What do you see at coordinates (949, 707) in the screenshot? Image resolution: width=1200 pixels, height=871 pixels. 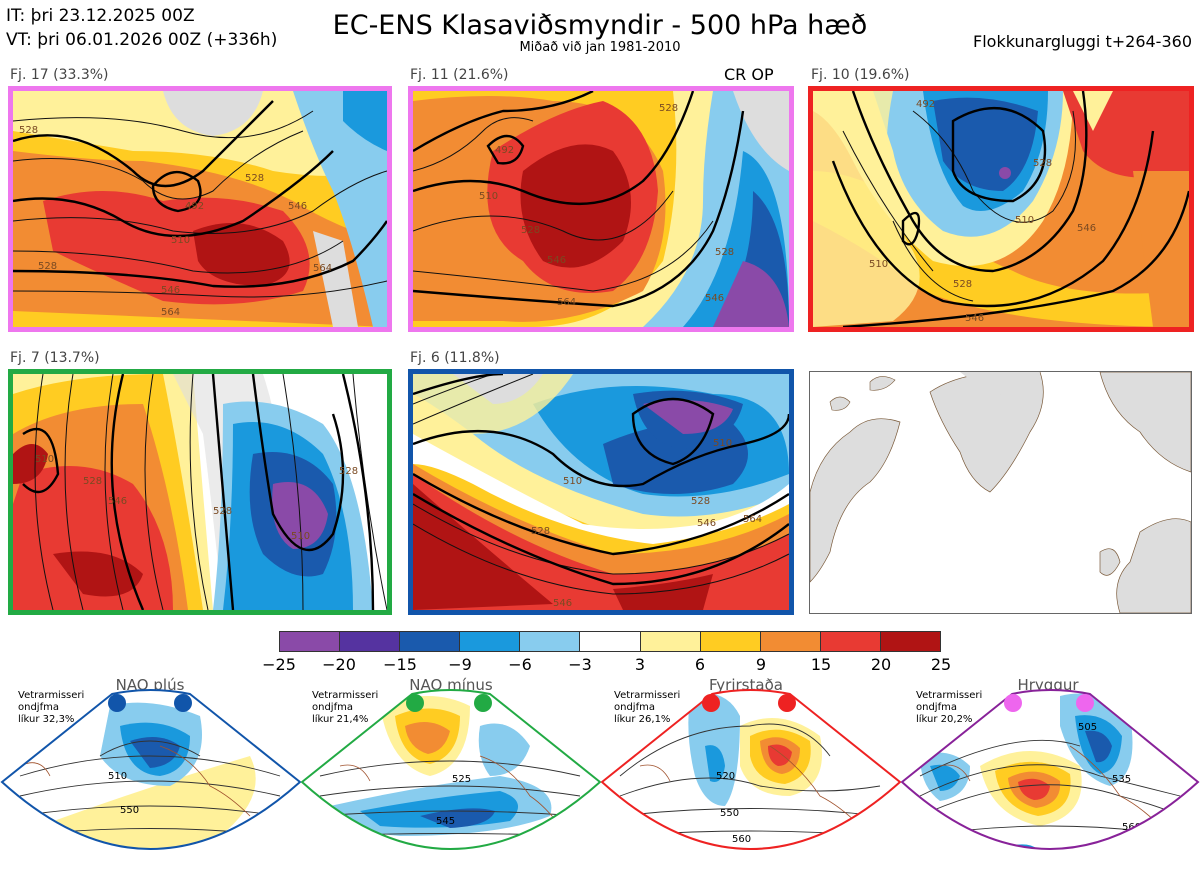 I see `regime-stat-ridge: Vetrarmisseri ondjfma líkur 20,2%` at bounding box center [949, 707].